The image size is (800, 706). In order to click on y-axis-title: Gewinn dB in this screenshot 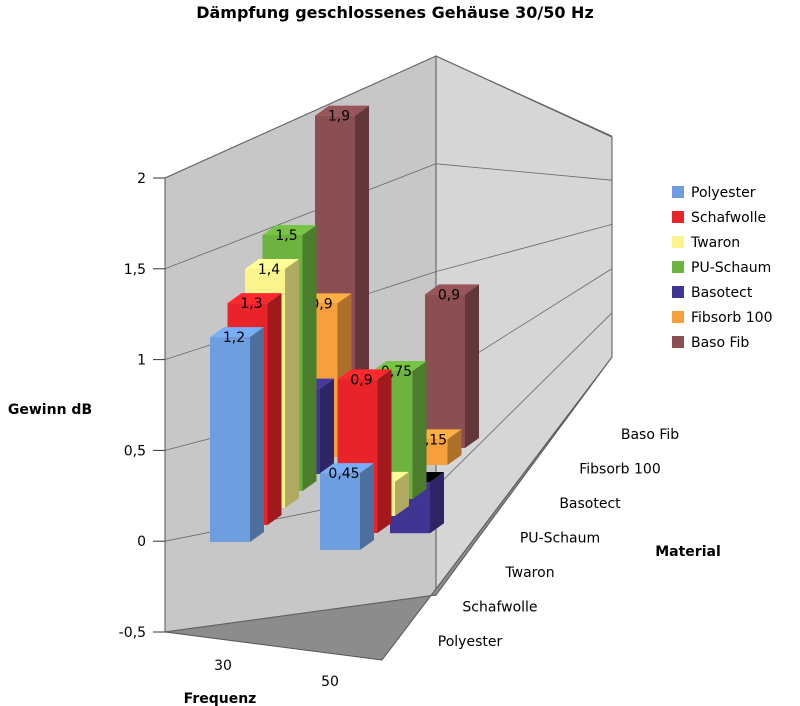, I will do `click(50, 410)`.